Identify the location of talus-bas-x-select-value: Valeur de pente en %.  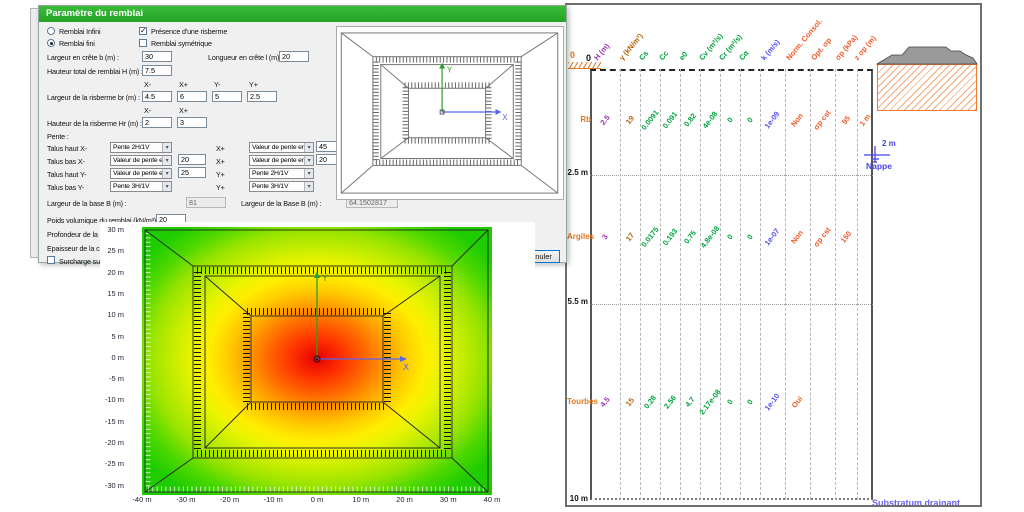
(142, 160).